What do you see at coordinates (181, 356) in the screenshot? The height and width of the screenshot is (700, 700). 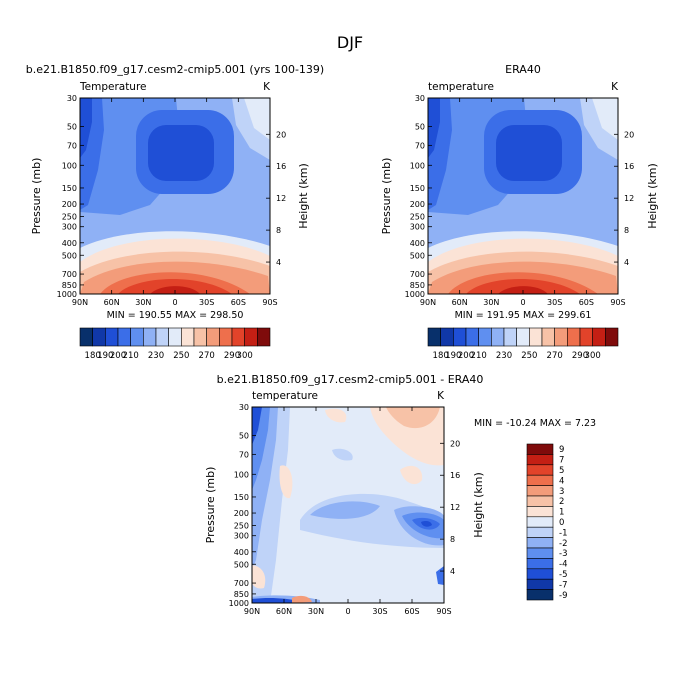 I see `colorbar-label: 250` at bounding box center [181, 356].